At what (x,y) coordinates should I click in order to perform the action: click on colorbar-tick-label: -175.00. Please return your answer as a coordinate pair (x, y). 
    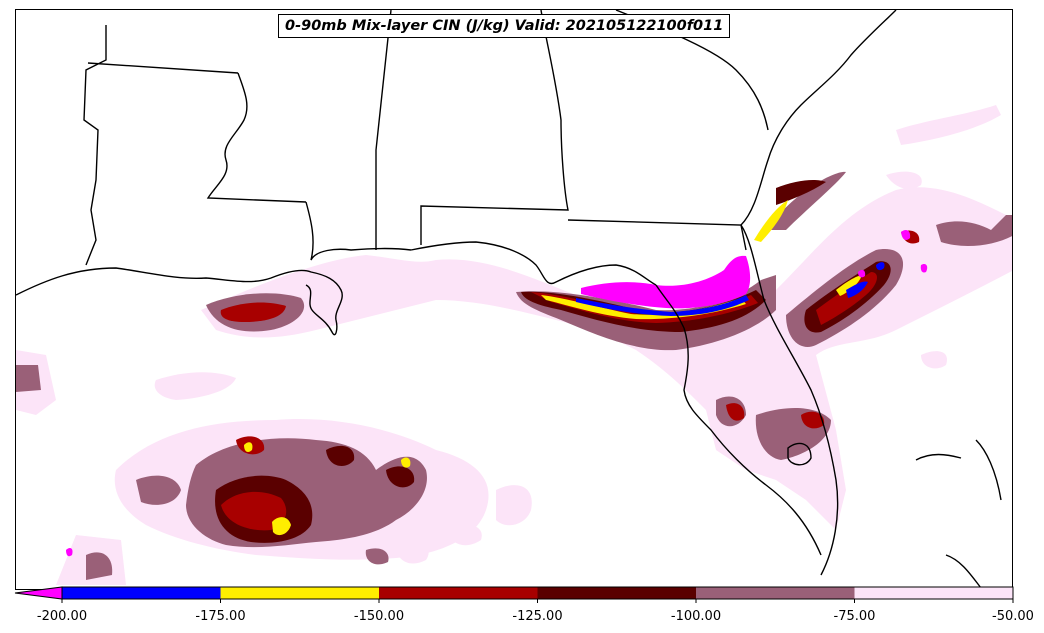
    Looking at the image, I should click on (220, 616).